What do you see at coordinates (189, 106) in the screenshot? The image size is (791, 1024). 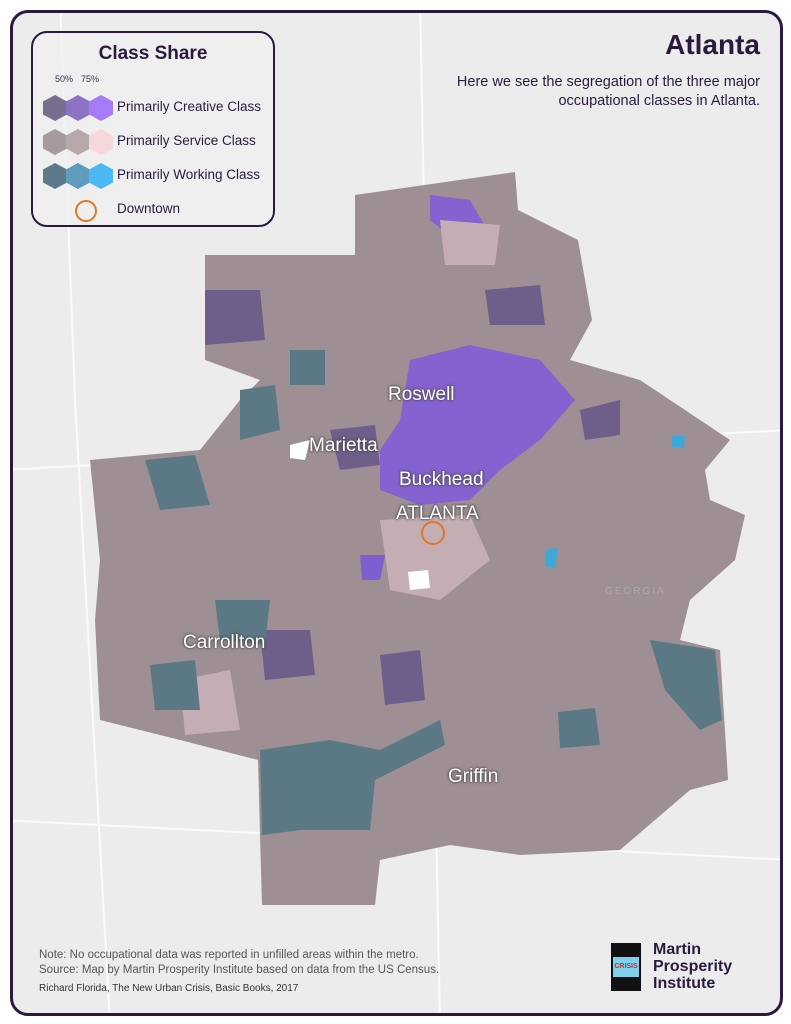 I see `legend-creative-label: Primarily Creative Class` at bounding box center [189, 106].